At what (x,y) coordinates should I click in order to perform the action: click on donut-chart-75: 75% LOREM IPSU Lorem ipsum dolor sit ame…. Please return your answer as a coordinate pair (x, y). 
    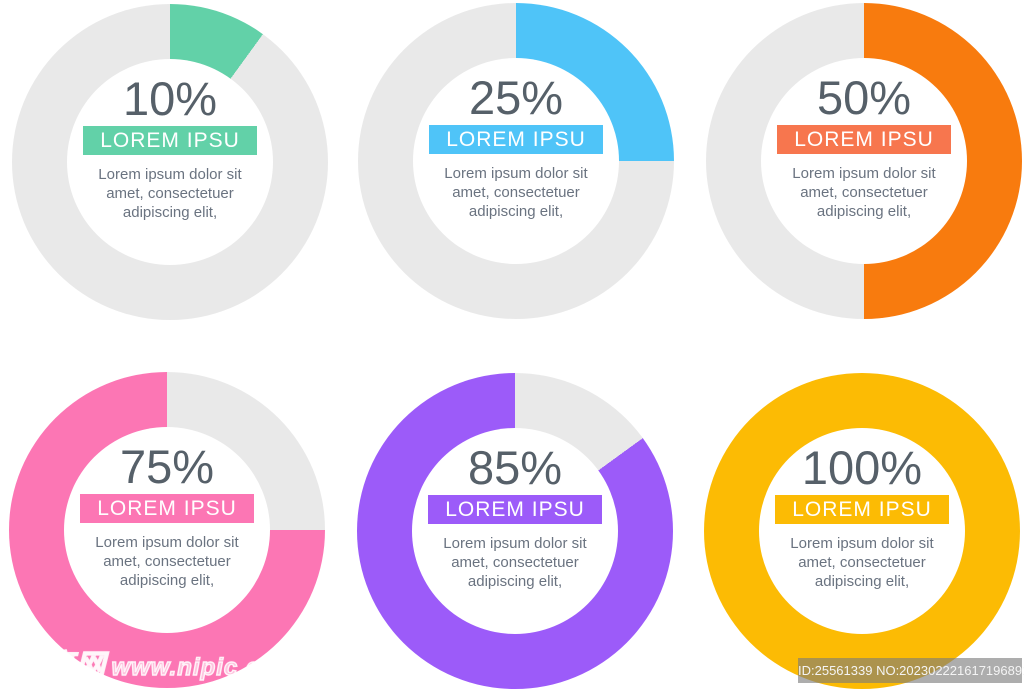
    Looking at the image, I should click on (167, 530).